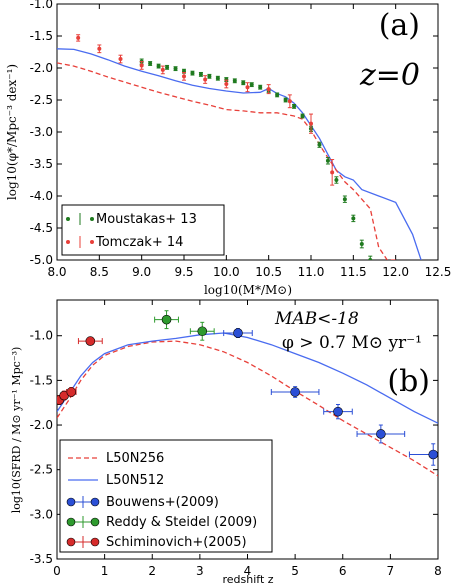 This screenshot has height=586, width=452. Describe the element at coordinates (12, 132) in the screenshot. I see `panel-a-ylabel: log10(φ*/Mpc⁻³ dex⁻¹)` at that location.